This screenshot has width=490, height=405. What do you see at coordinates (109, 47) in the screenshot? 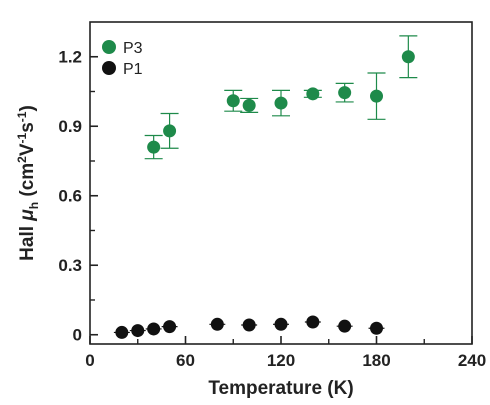
I see `legend-marker-p3` at bounding box center [109, 47].